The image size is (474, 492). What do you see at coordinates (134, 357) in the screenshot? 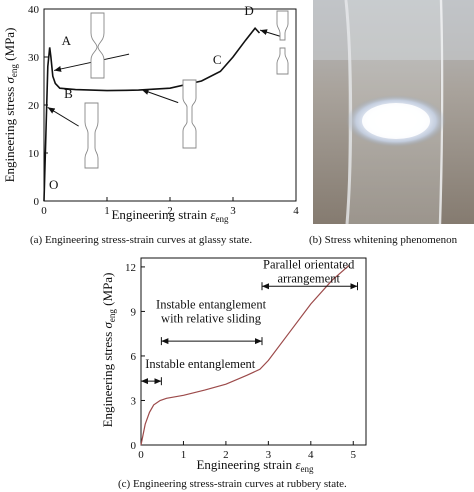
I see `y-tick-label: 6` at bounding box center [134, 357].